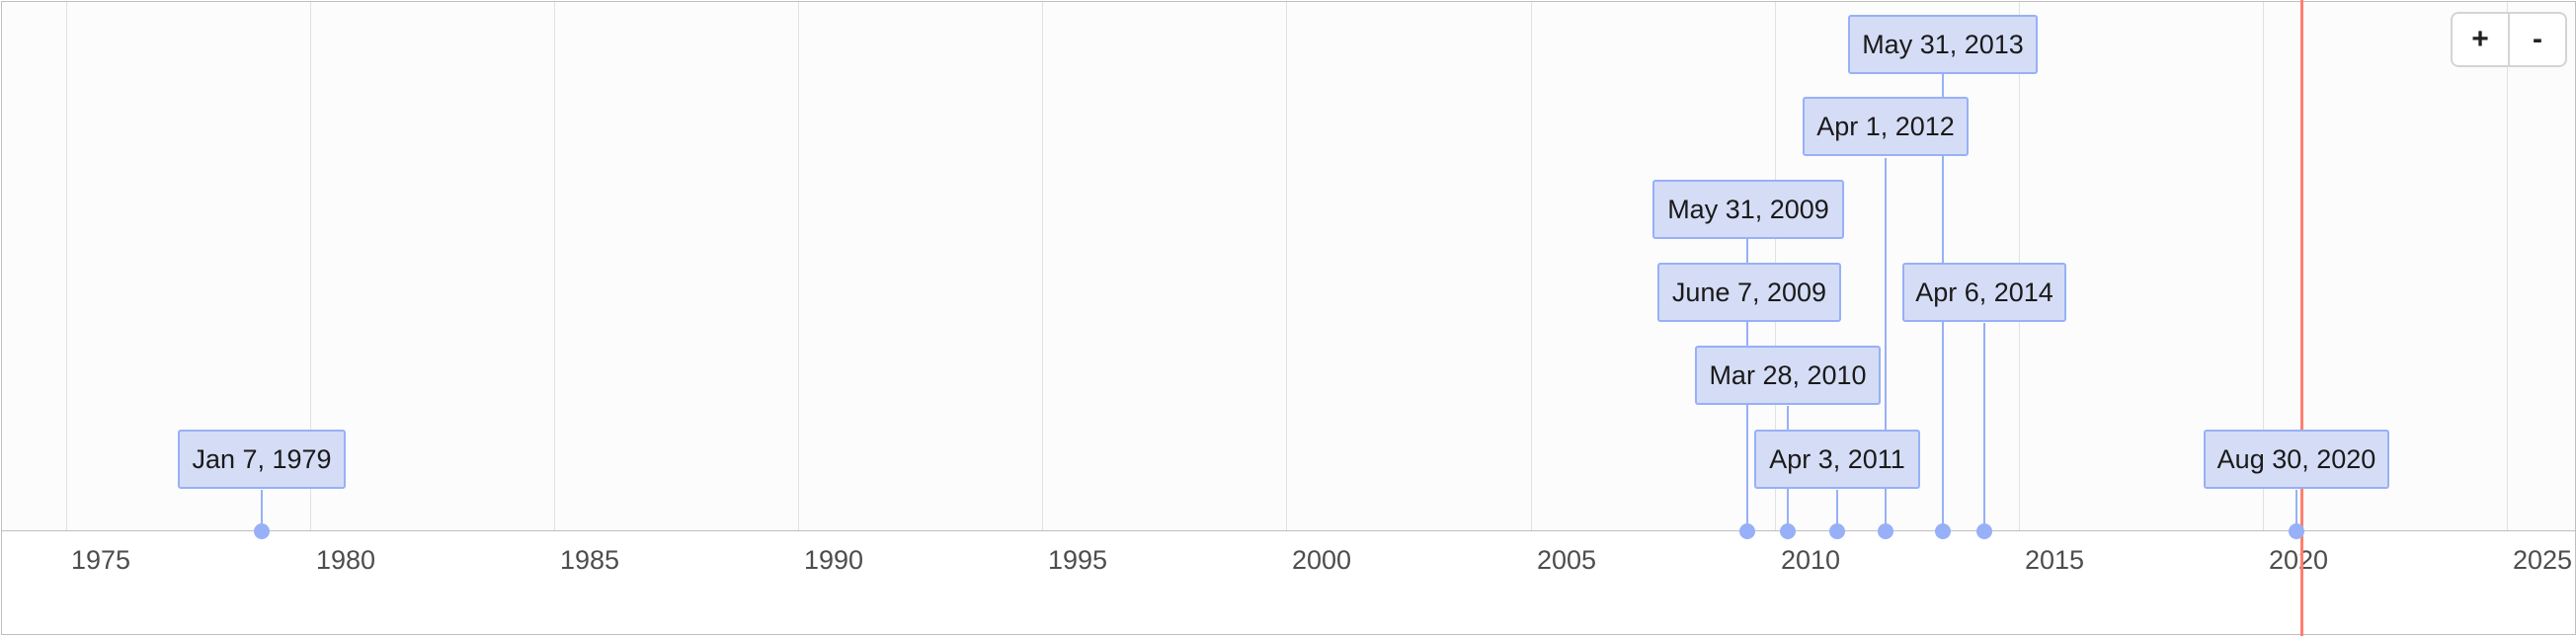  What do you see at coordinates (1788, 375) in the screenshot?
I see `timeline-item-box: Mar 28, 2010` at bounding box center [1788, 375].